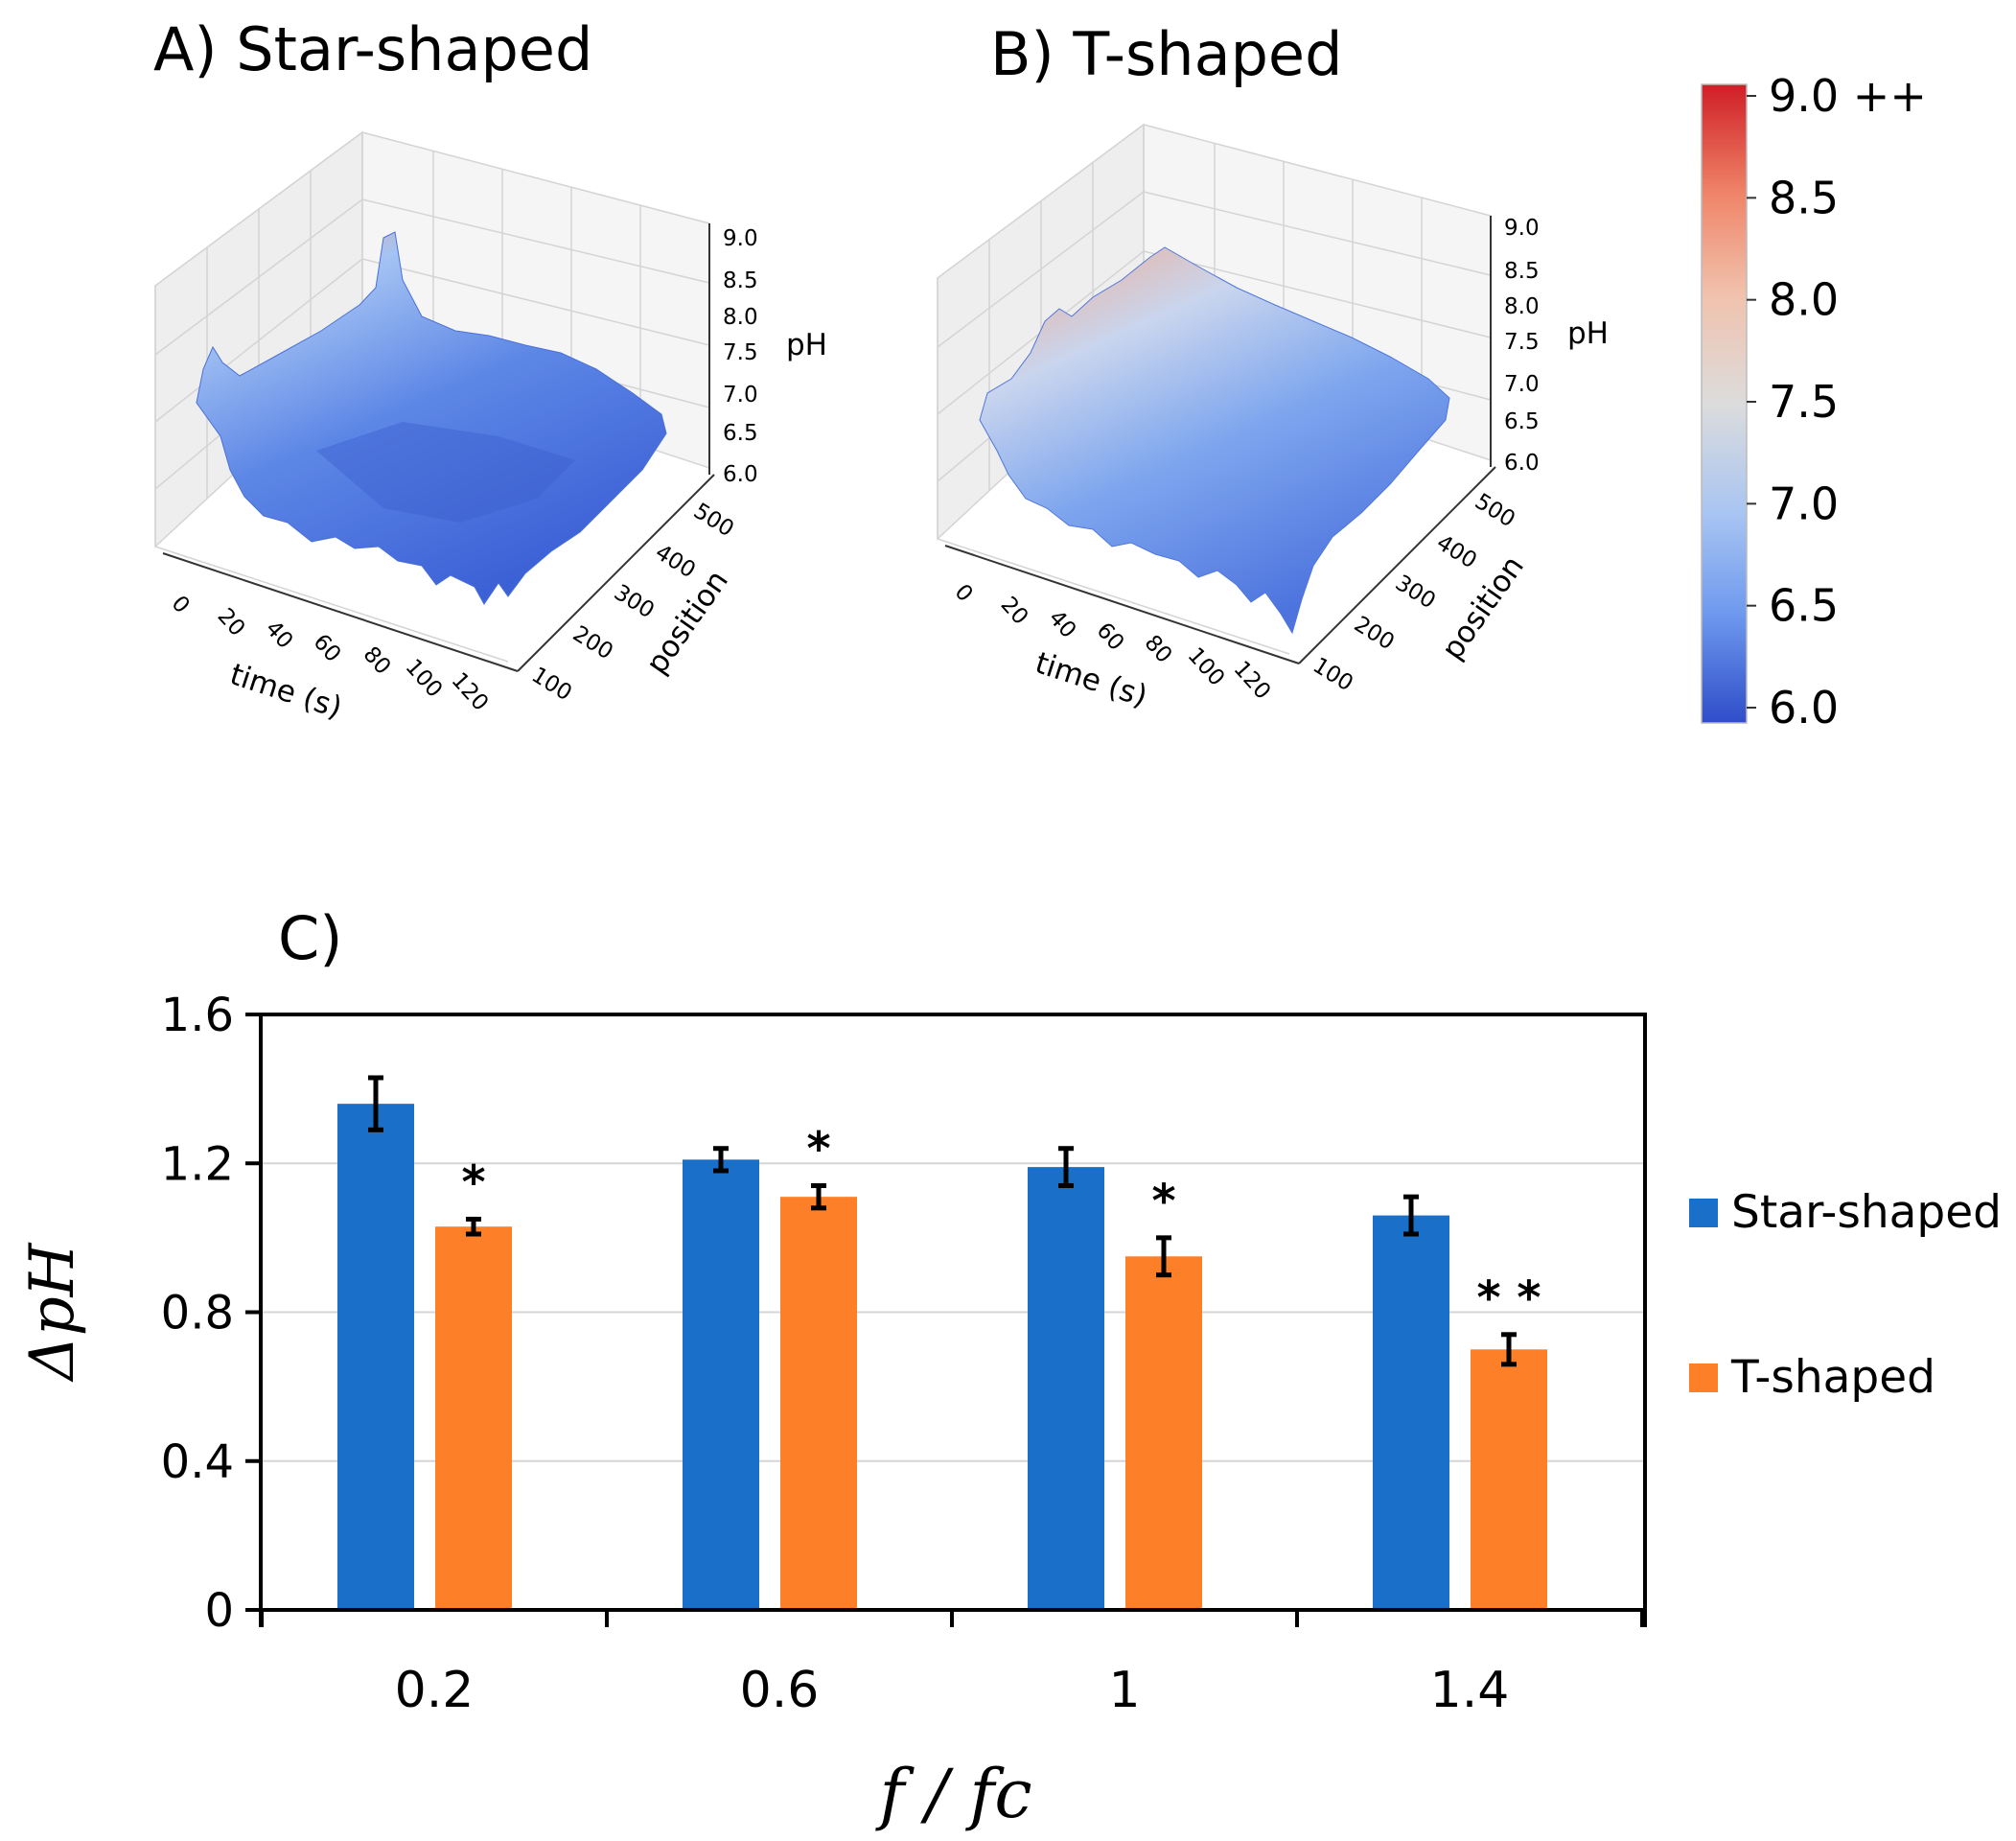 The image size is (2016, 1841). What do you see at coordinates (1001, 1224) in the screenshot?
I see `significance-marks: * * * * *` at bounding box center [1001, 1224].